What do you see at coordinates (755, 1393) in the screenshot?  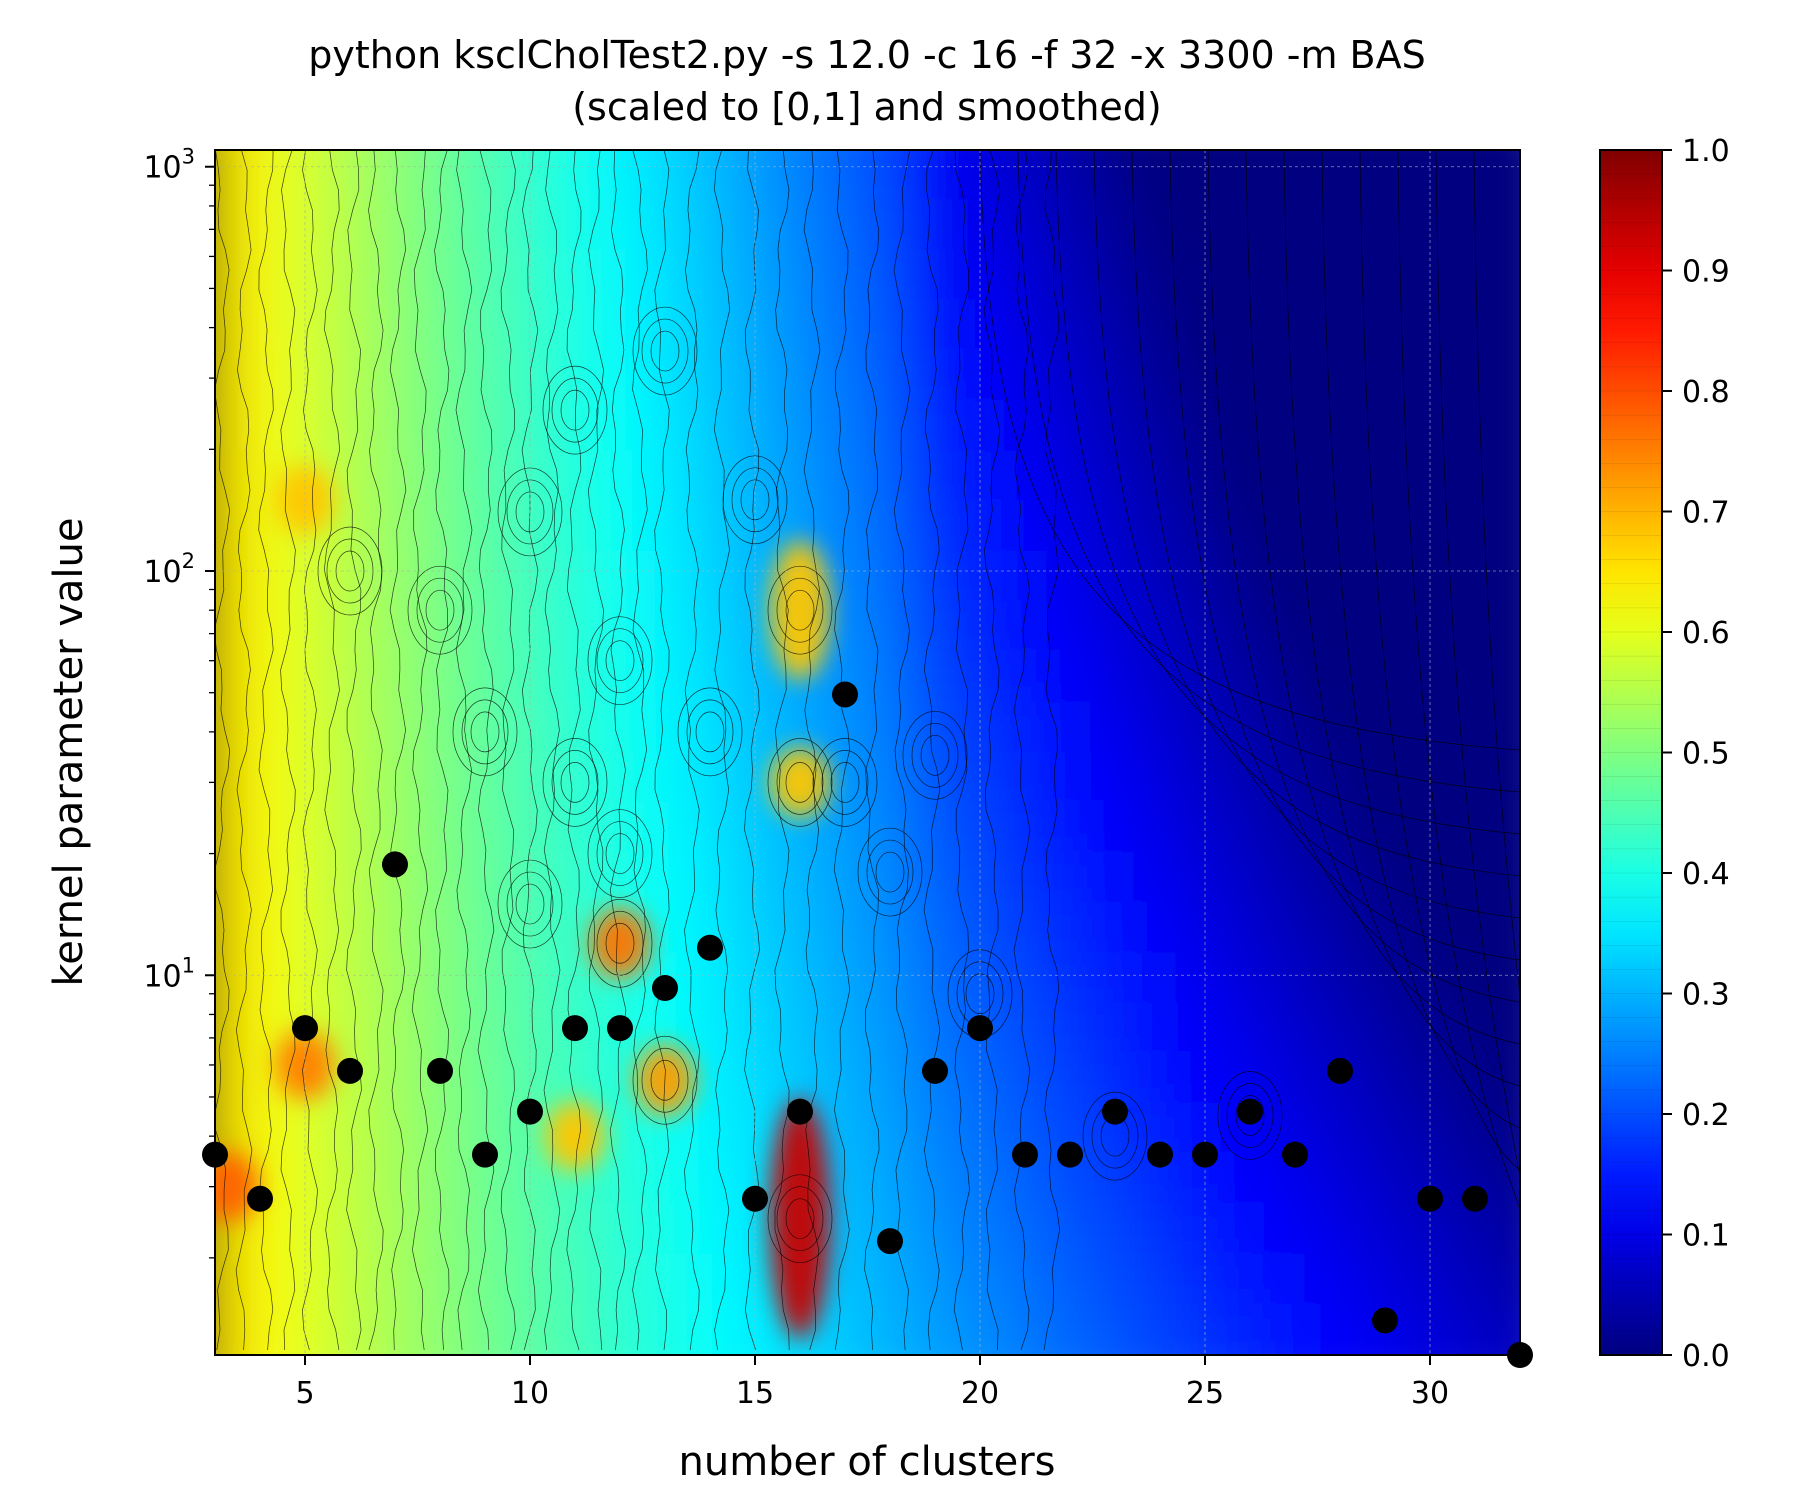 I see `x-tick-label: 15` at bounding box center [755, 1393].